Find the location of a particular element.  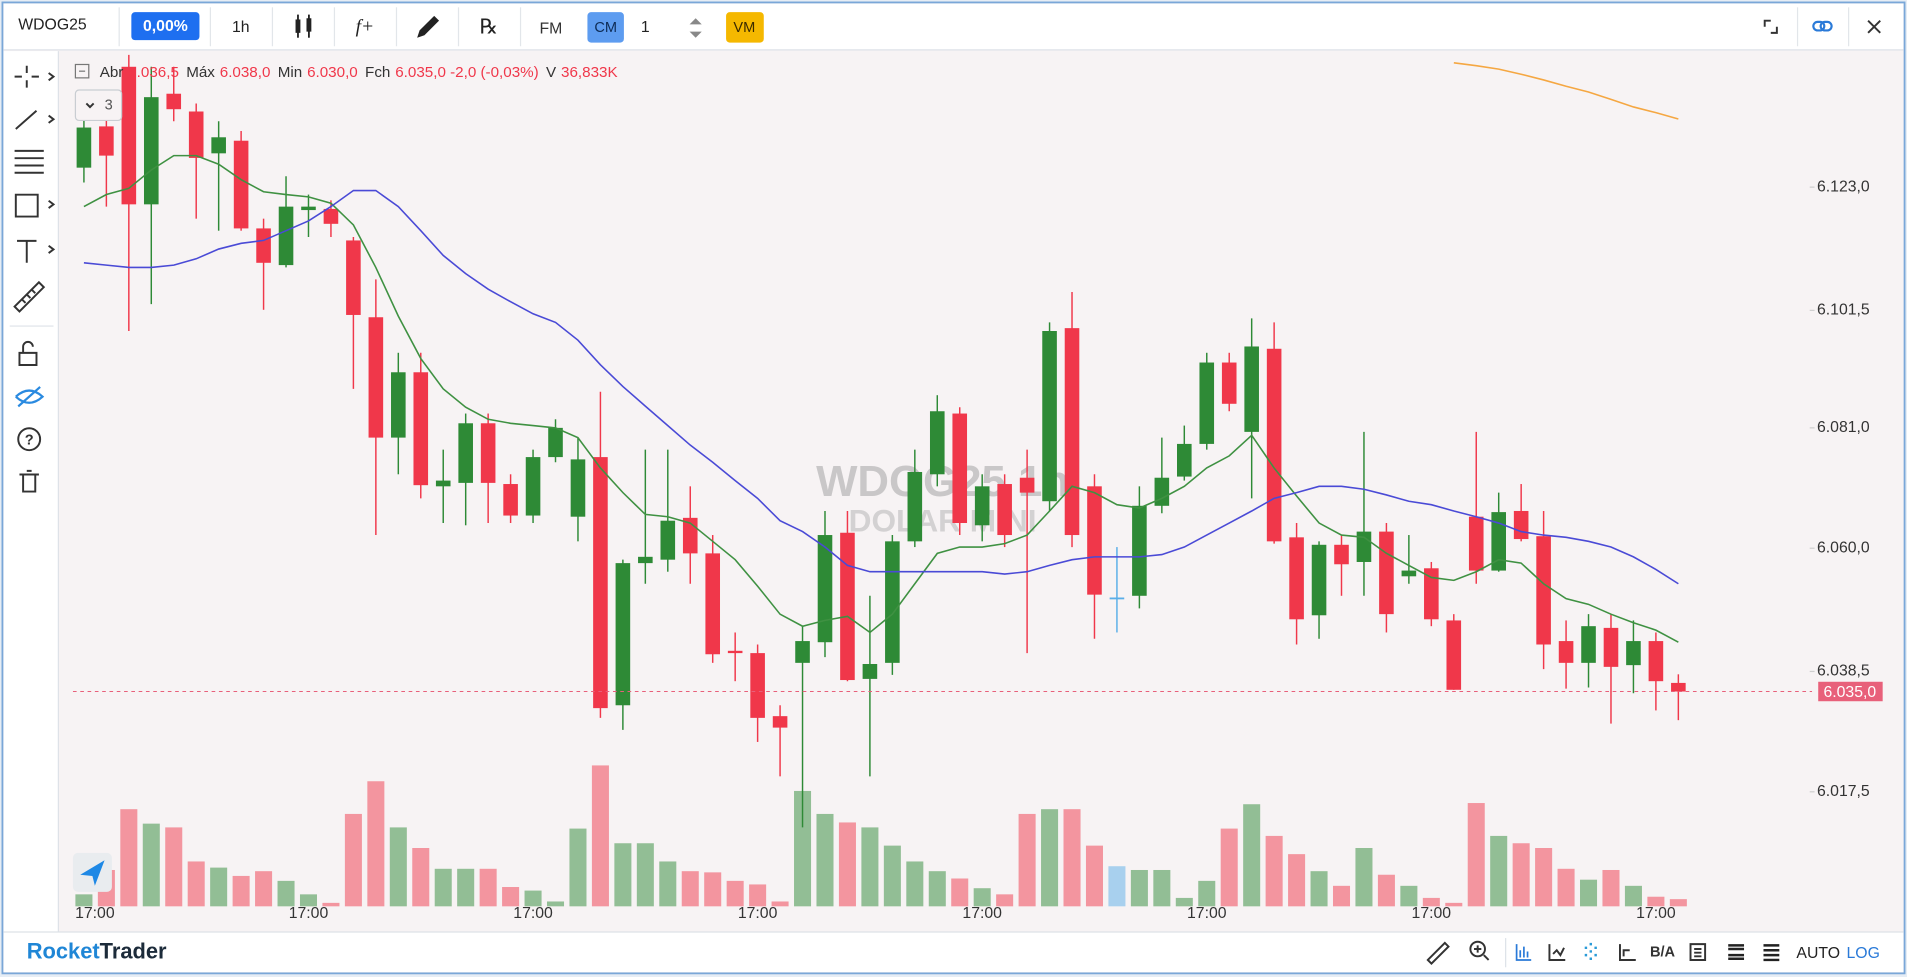

zoom-icon is located at coordinates (1477, 949).